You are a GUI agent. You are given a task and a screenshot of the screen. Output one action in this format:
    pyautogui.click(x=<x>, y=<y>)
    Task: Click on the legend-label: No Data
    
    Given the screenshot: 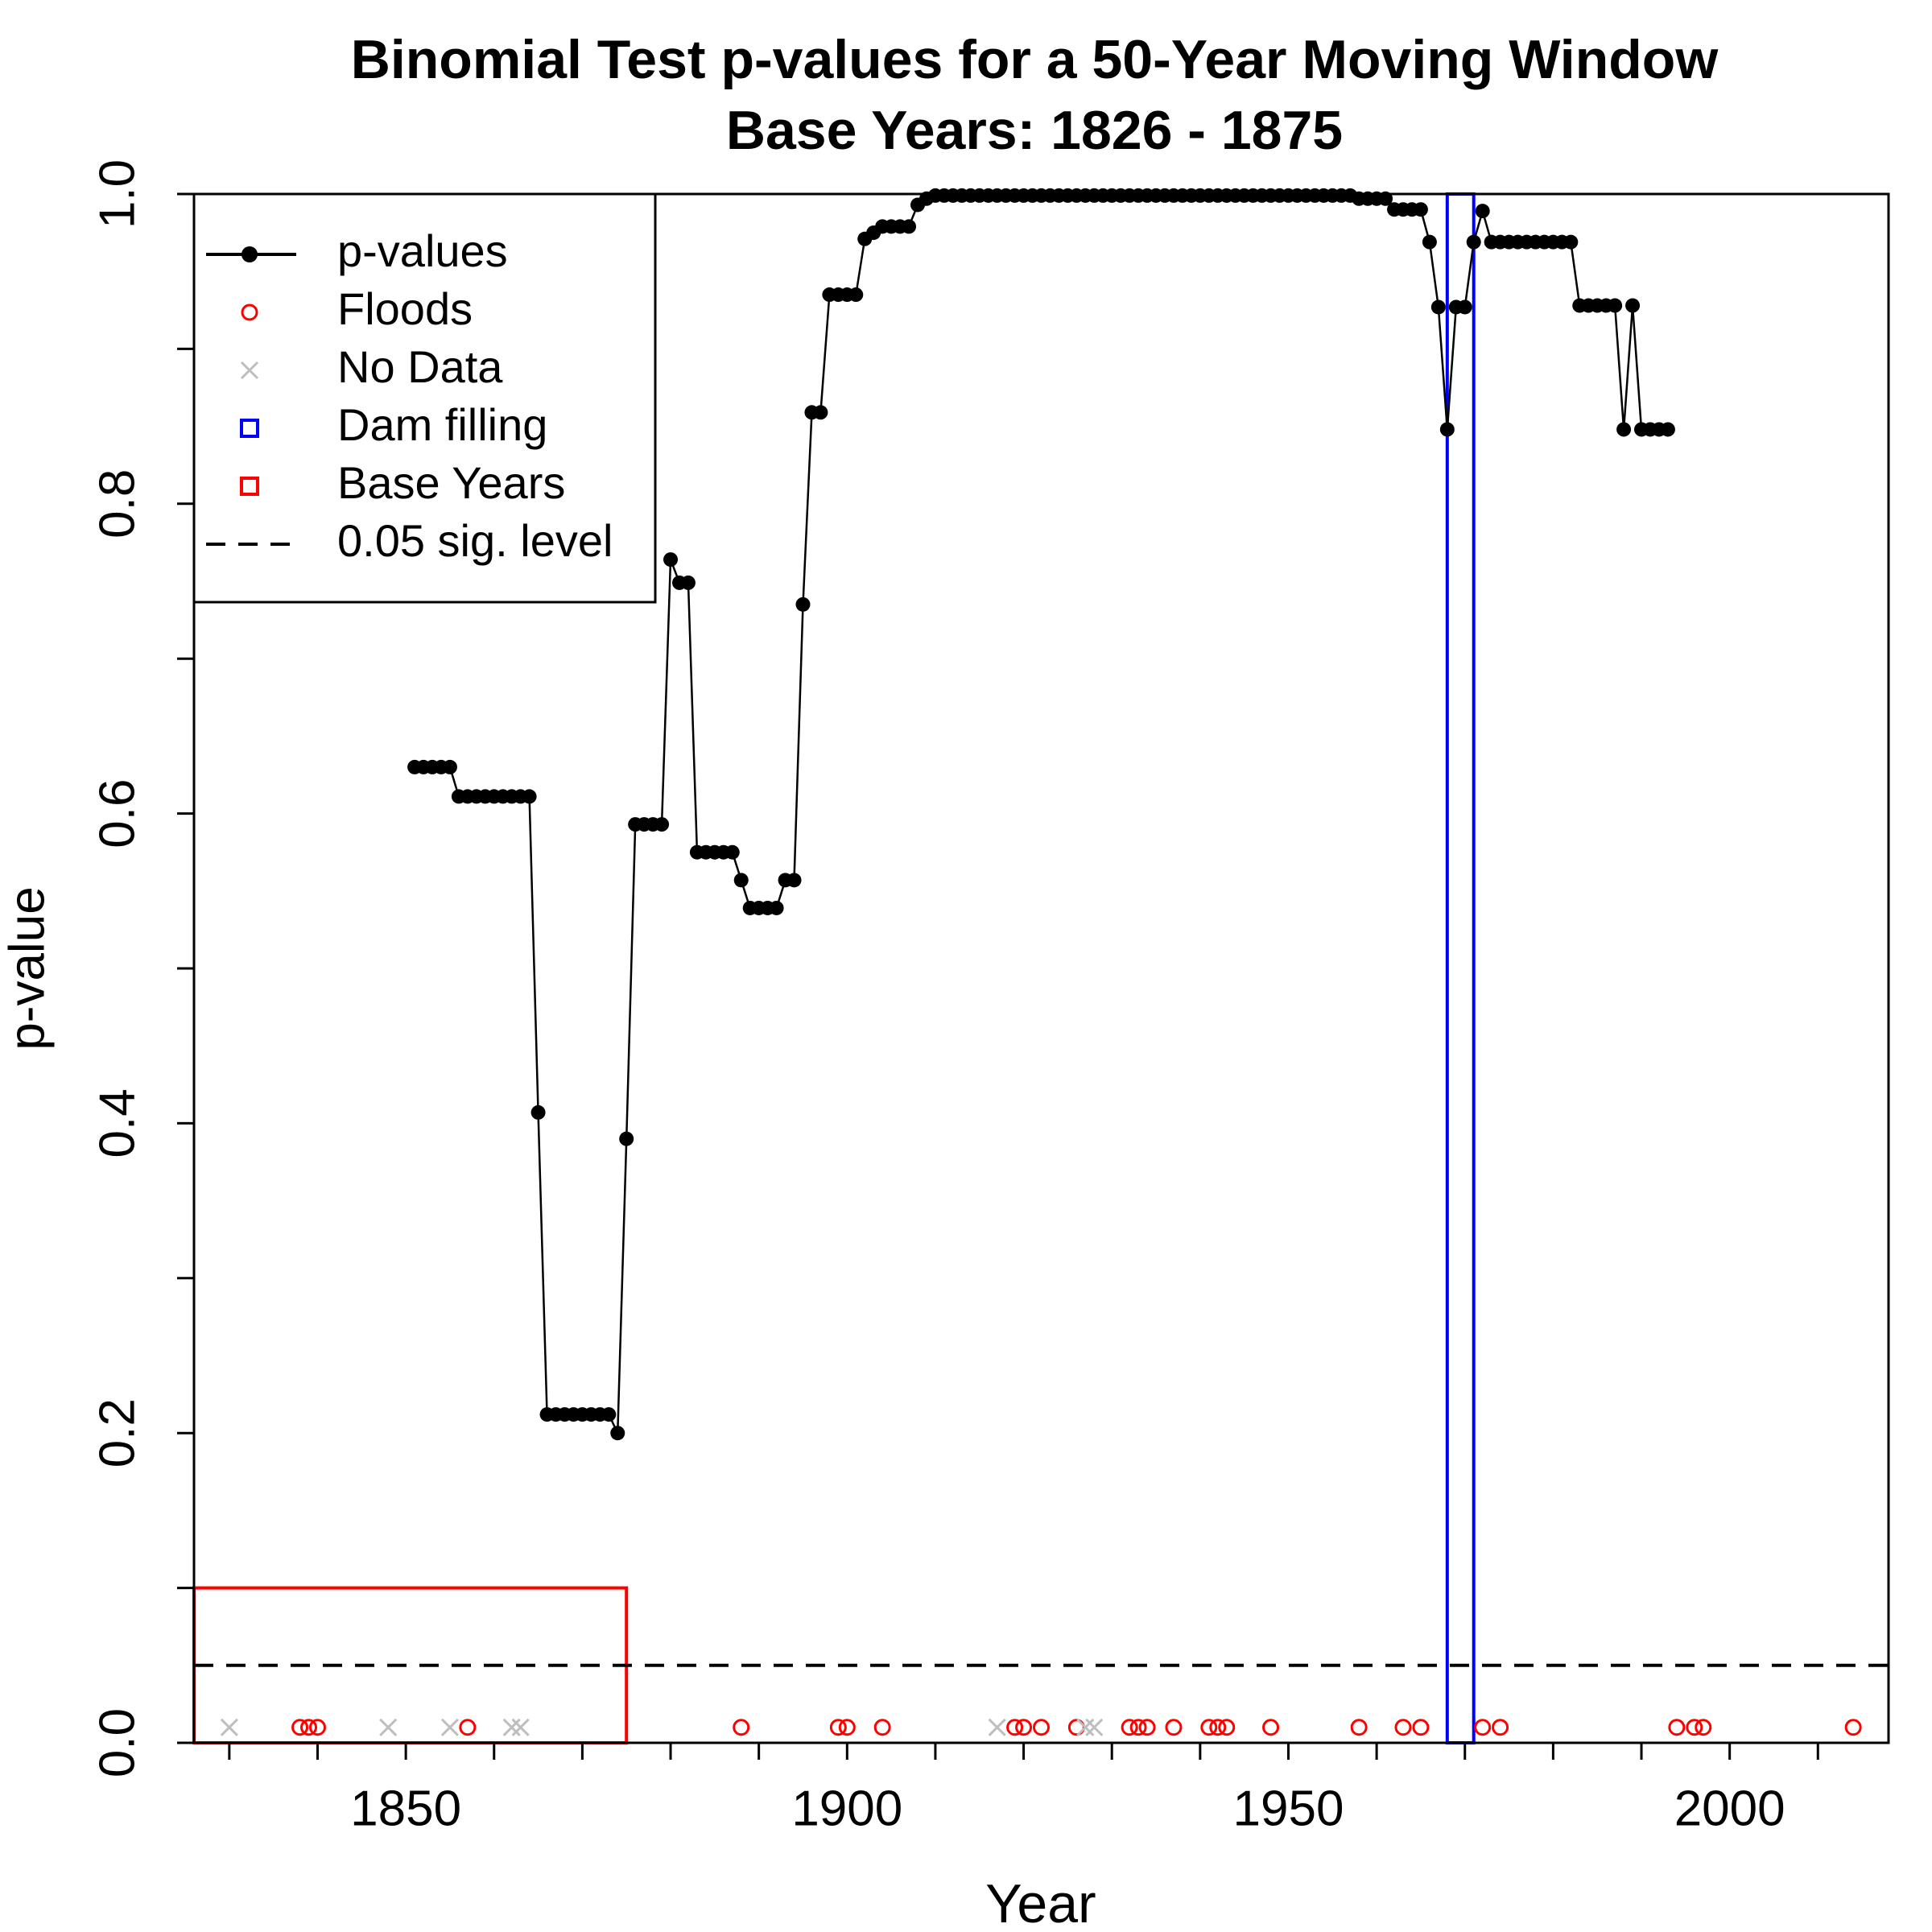 What is the action you would take?
    pyautogui.click(x=420, y=366)
    